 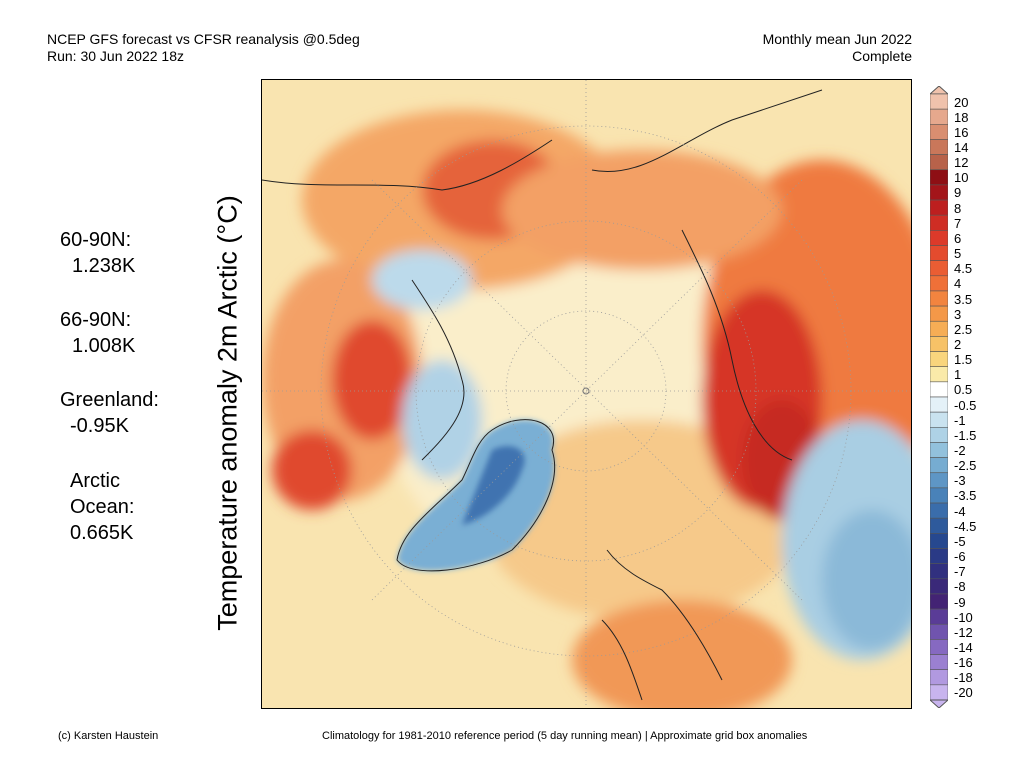 I want to click on stat-value: -0.95K, so click(x=99, y=426).